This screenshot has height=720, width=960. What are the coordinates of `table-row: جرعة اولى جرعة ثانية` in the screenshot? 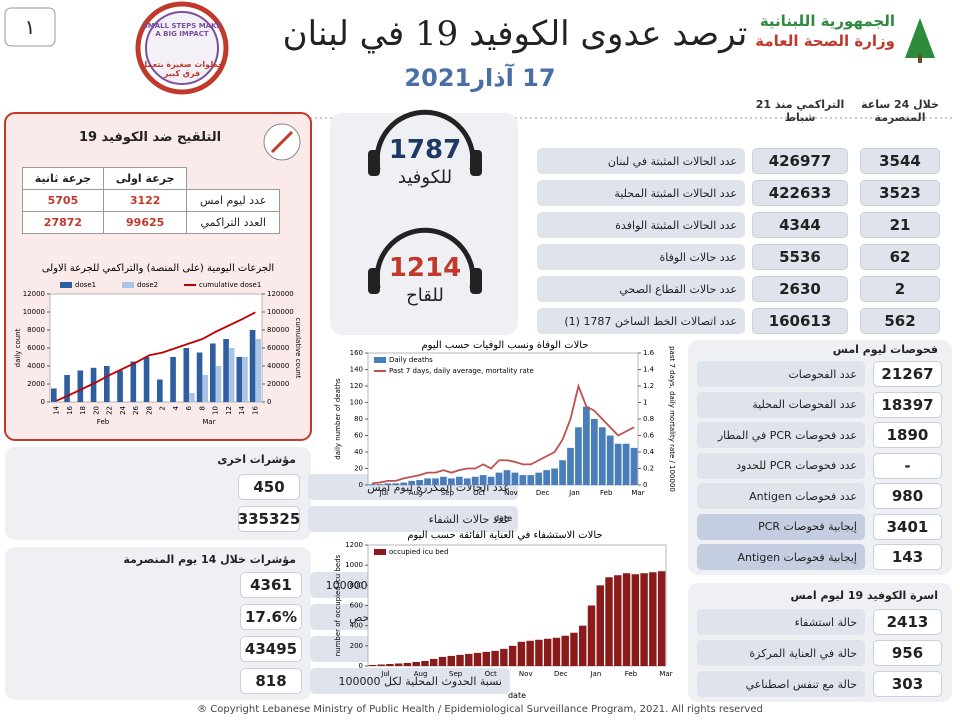 It's located at (151, 178).